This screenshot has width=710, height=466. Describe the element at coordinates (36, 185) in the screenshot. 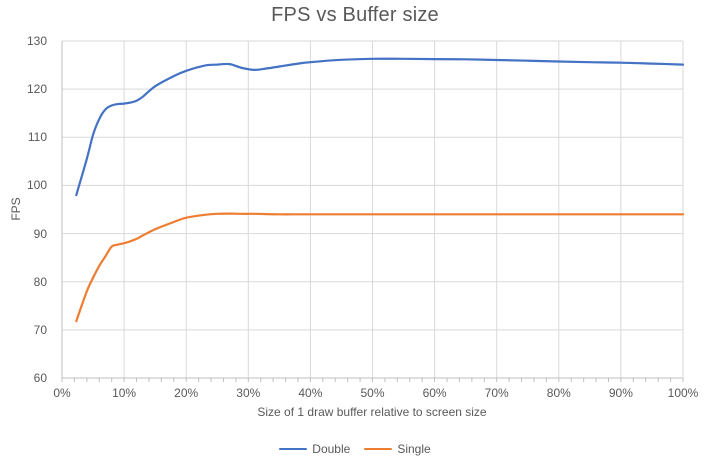

I see `y-tick-label: 100` at that location.